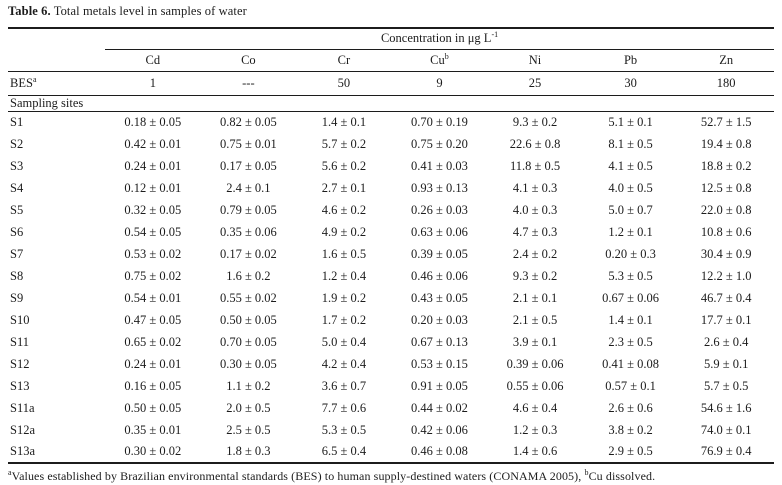 The width and height of the screenshot is (782, 485). I want to click on measurement-cell: 2.4 ± 0.2, so click(535, 253).